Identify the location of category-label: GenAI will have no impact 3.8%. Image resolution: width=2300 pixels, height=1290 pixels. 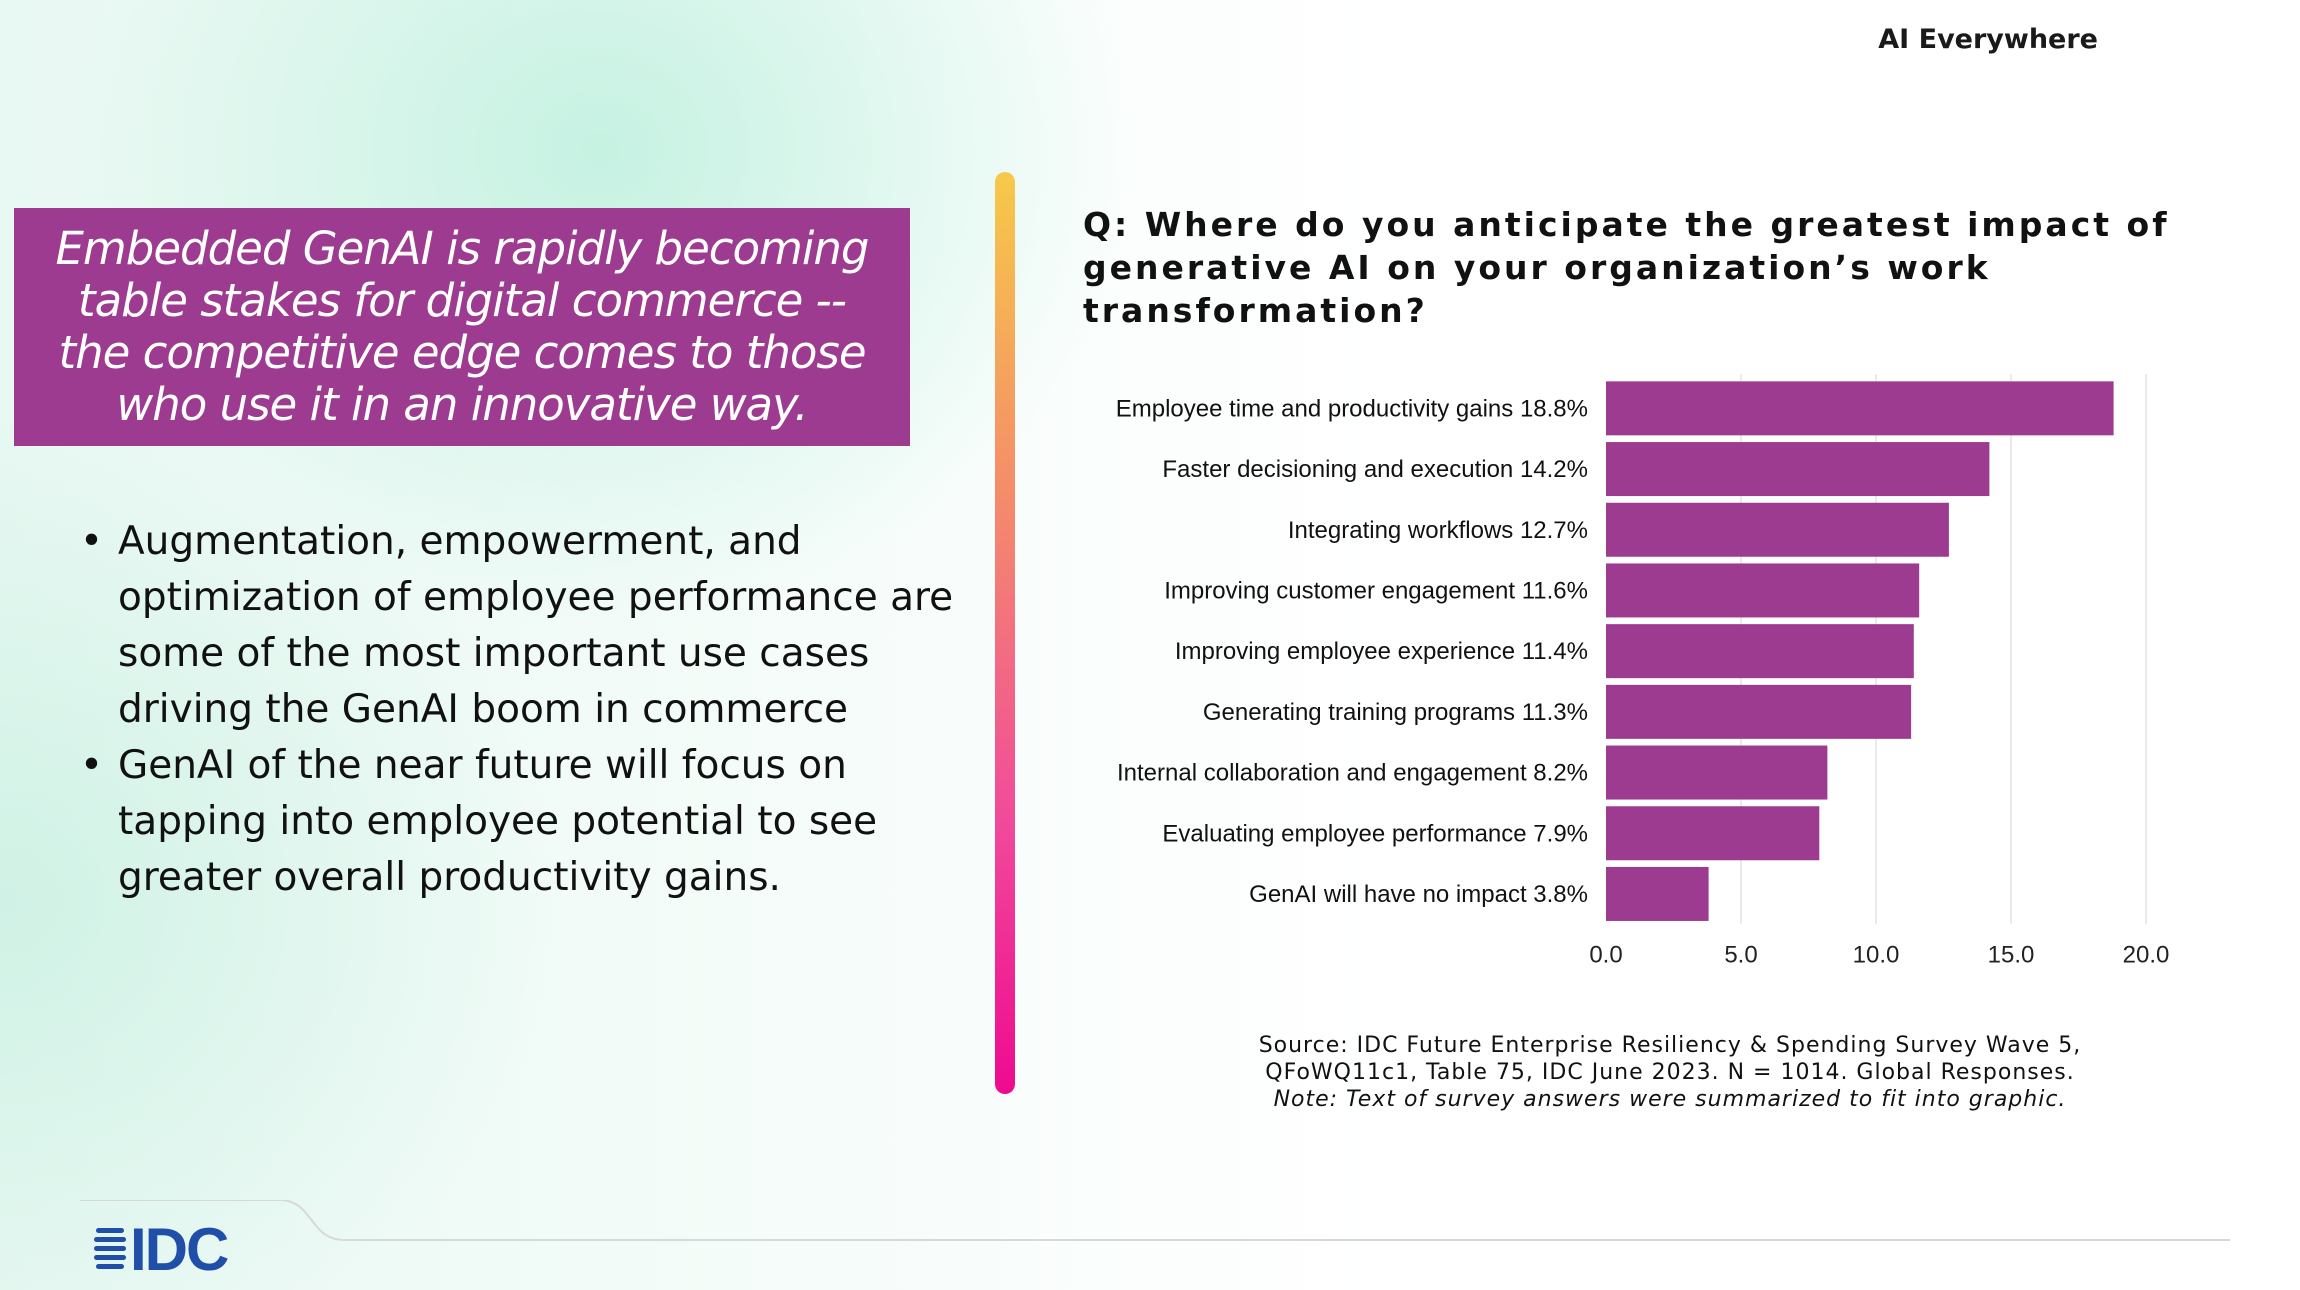
(1418, 894).